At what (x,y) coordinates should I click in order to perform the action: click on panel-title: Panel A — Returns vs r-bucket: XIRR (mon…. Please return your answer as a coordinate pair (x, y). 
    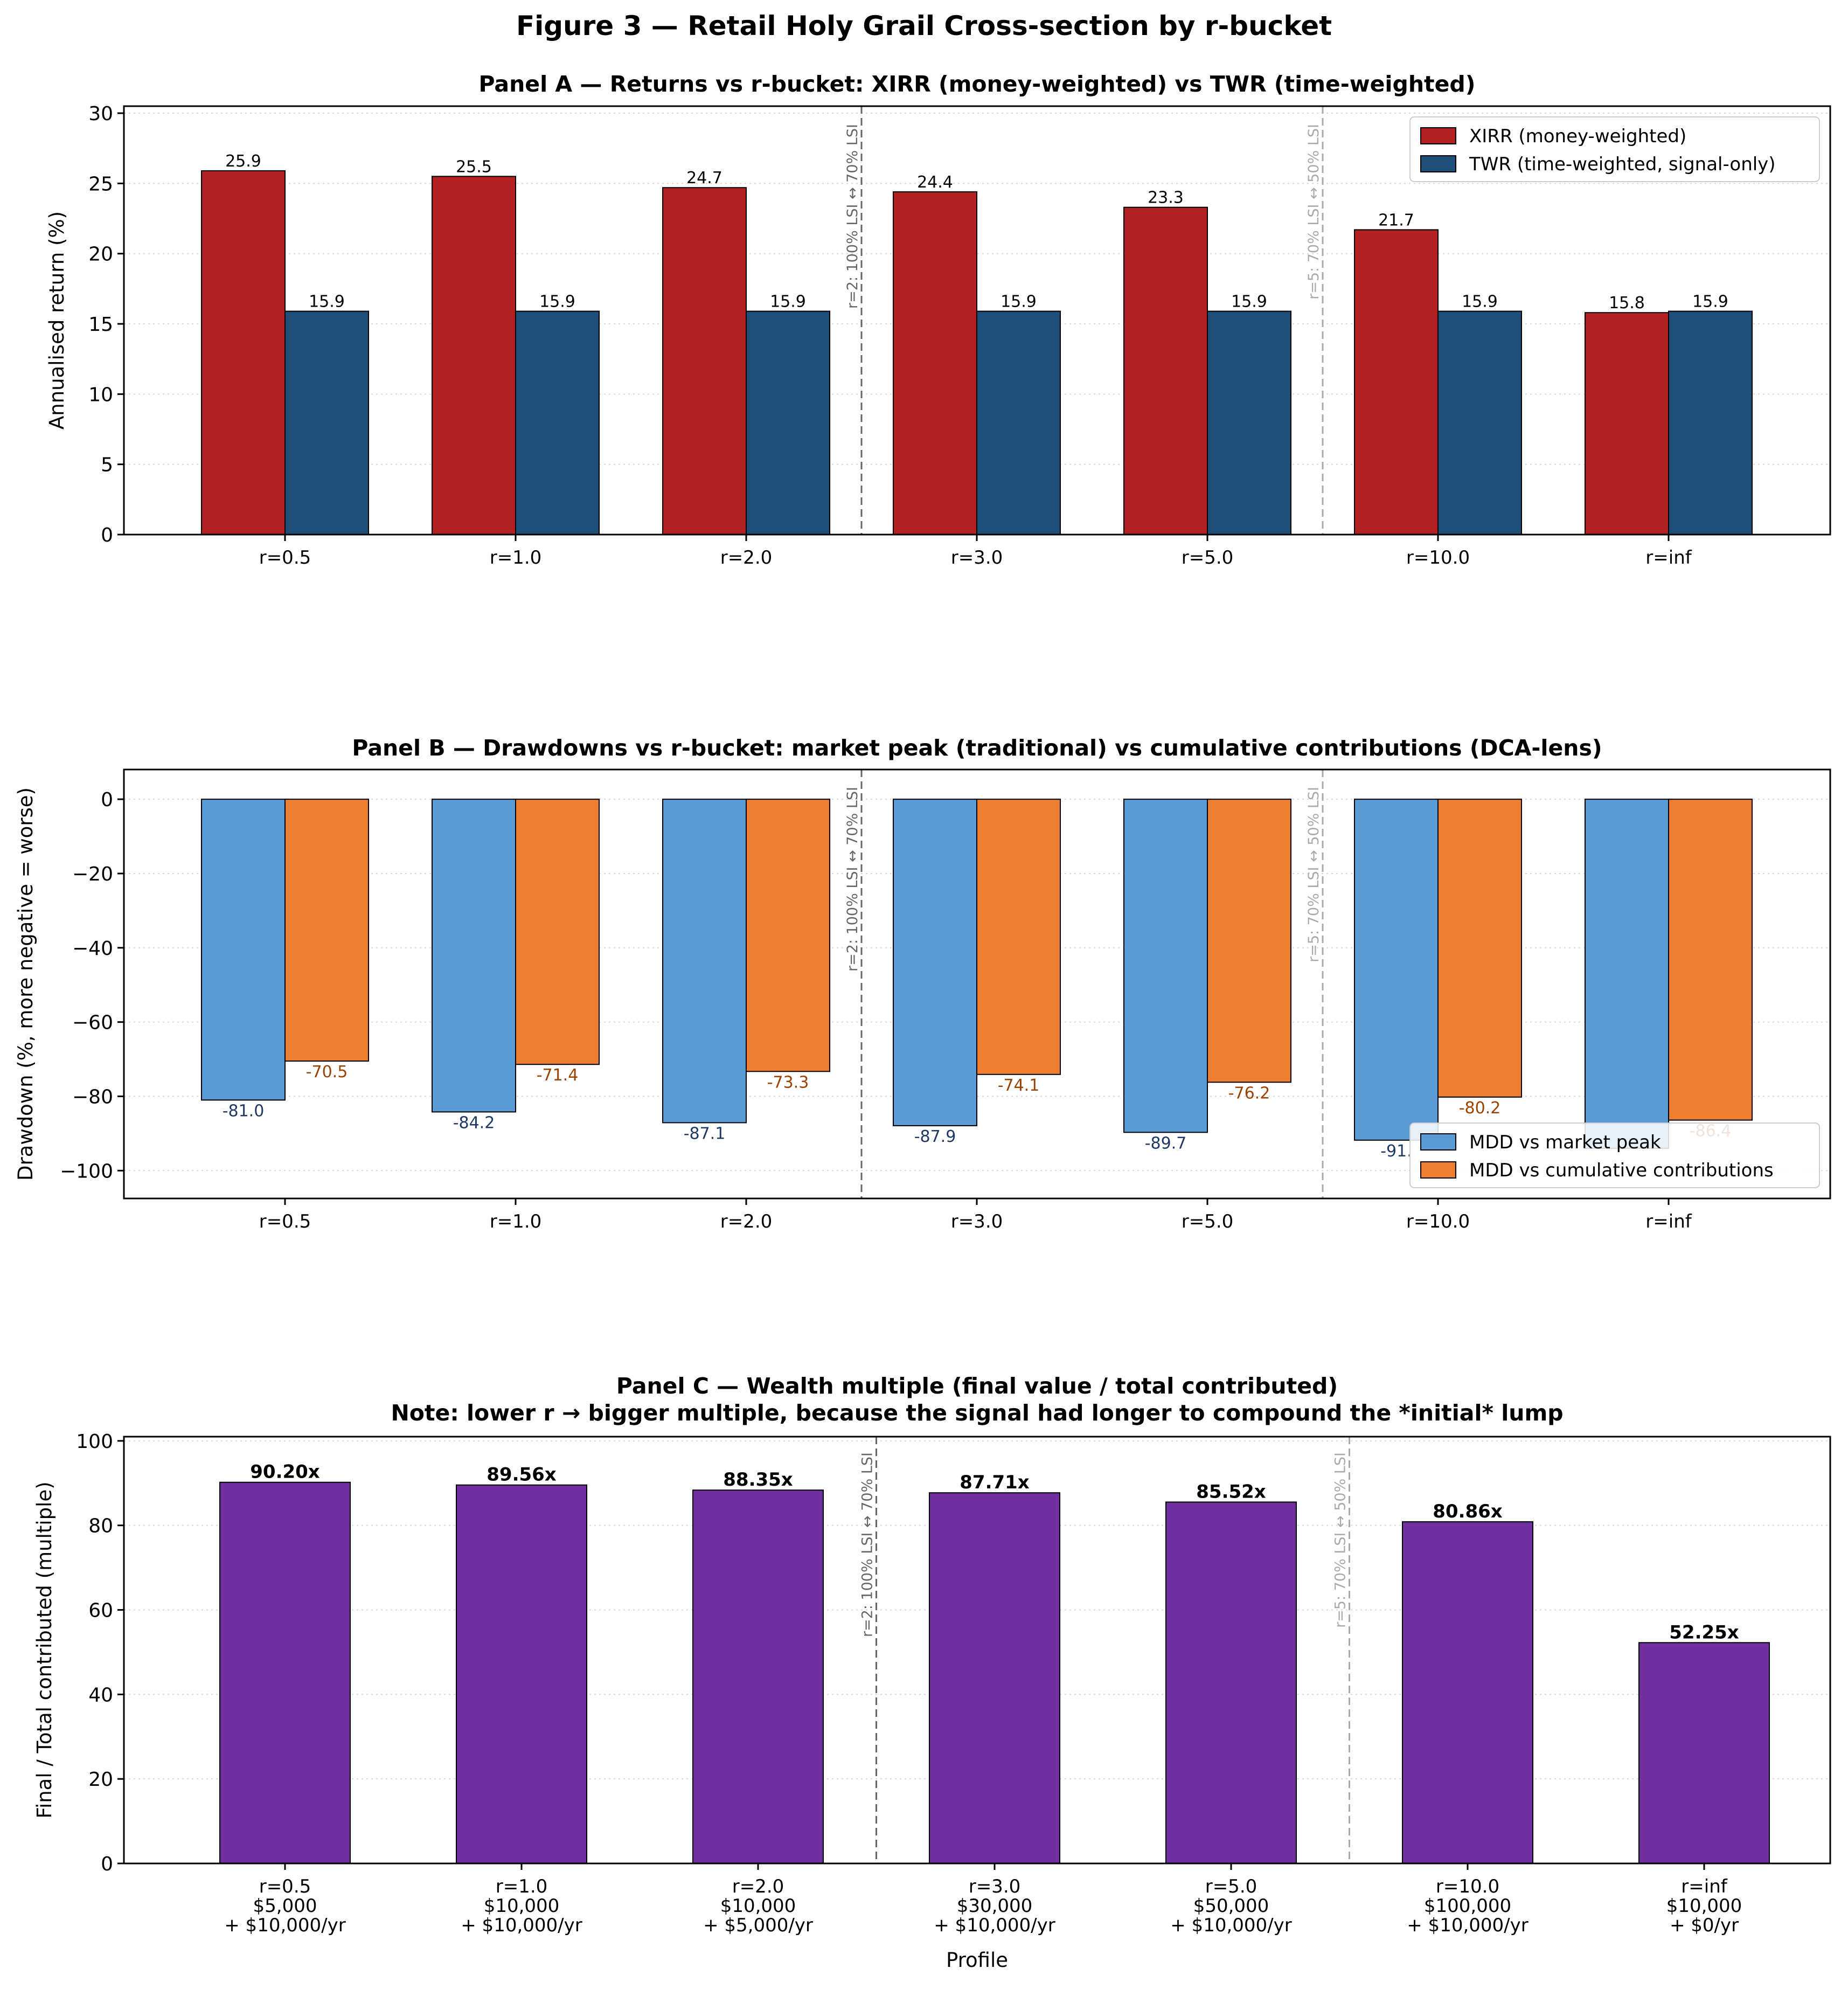
    Looking at the image, I should click on (976, 84).